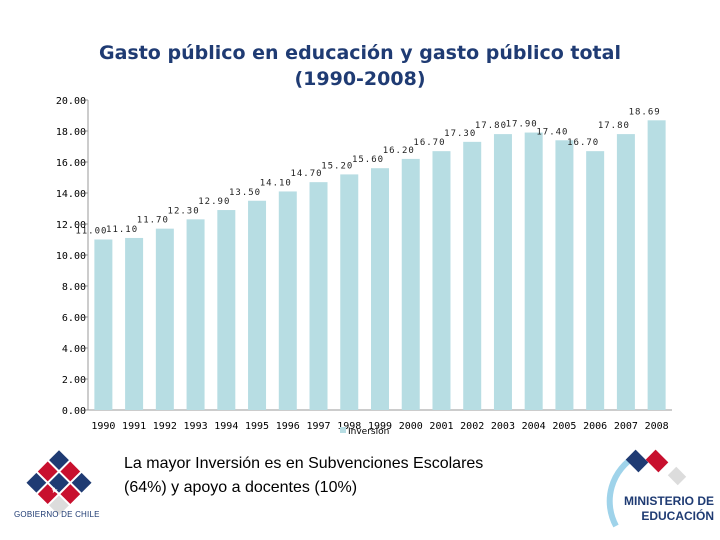  I want to click on ministerio-line1: MINISTERIO DE, so click(668, 501).